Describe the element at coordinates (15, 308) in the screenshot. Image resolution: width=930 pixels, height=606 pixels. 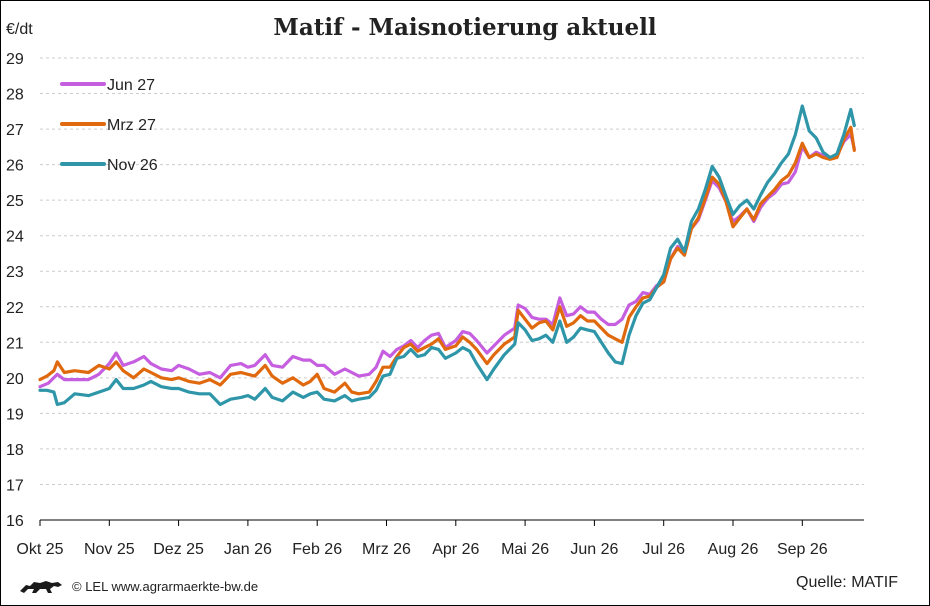
I see `y-tick-label: 22` at that location.